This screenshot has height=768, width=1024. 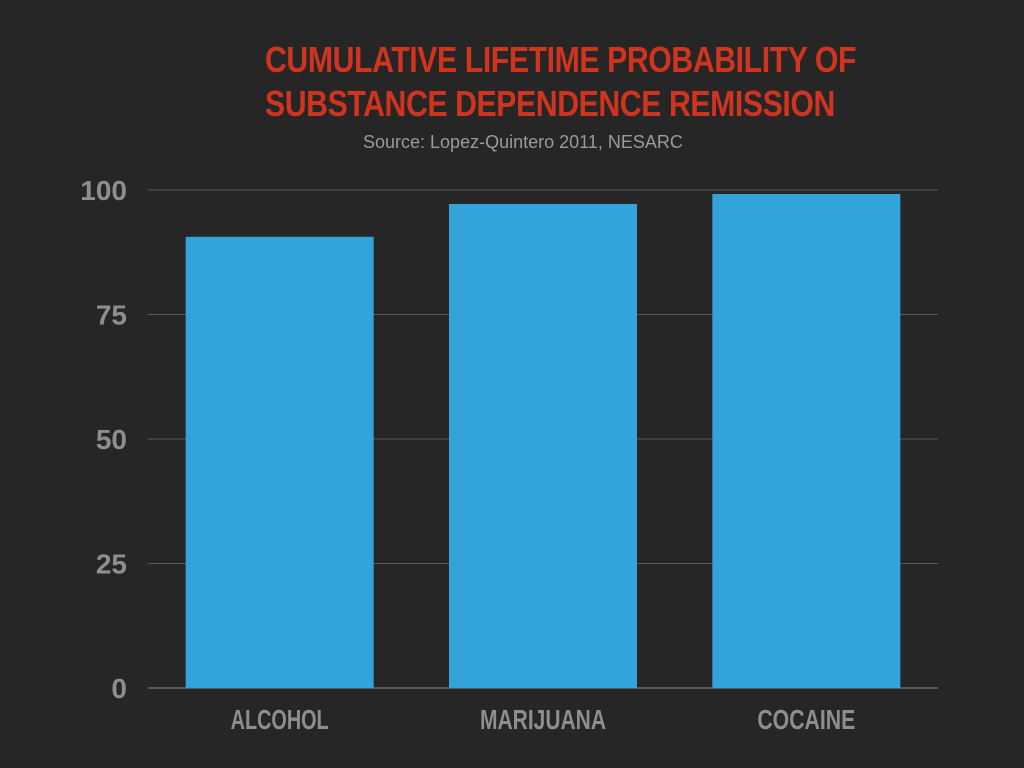 I want to click on bar-alcohol, so click(x=279, y=462).